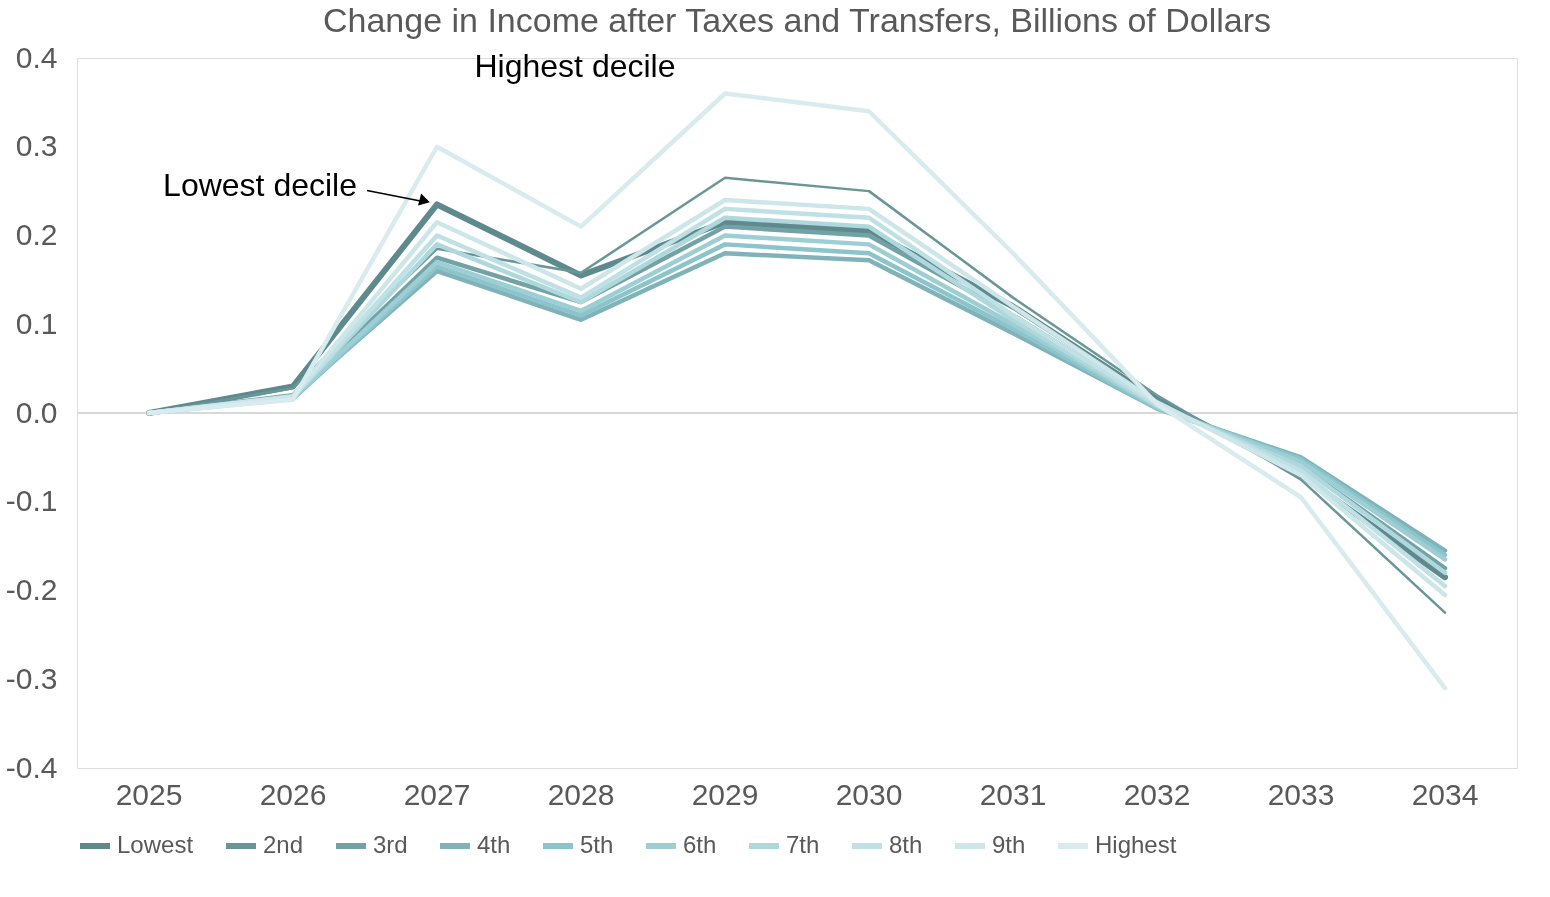  Describe the element at coordinates (1136, 844) in the screenshot. I see `legend-label: Highest` at that location.